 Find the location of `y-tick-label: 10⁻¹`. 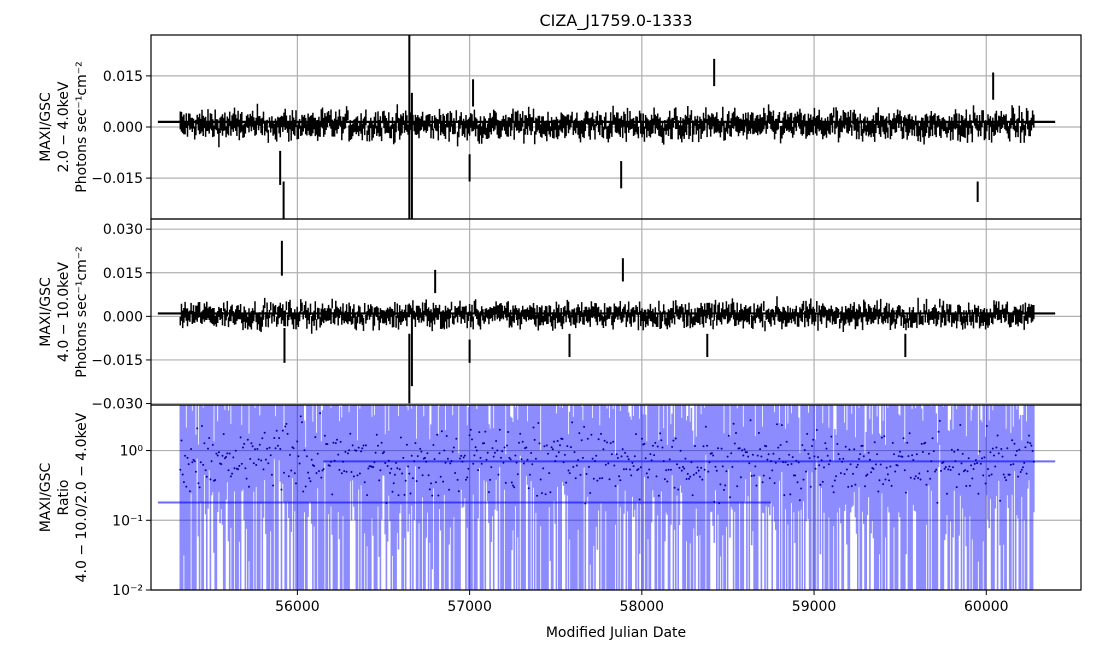

y-tick-label: 10⁻¹ is located at coordinates (127, 521).